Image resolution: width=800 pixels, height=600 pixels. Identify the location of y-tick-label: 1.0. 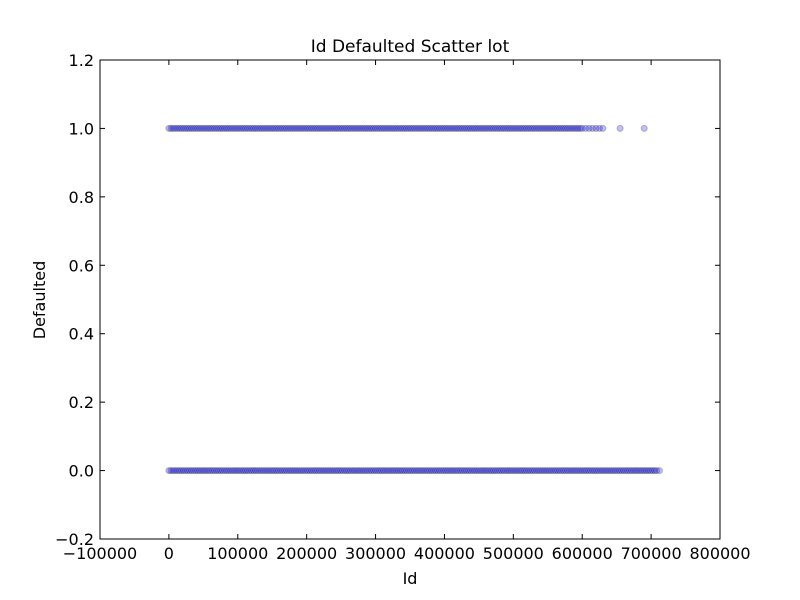
(81, 128).